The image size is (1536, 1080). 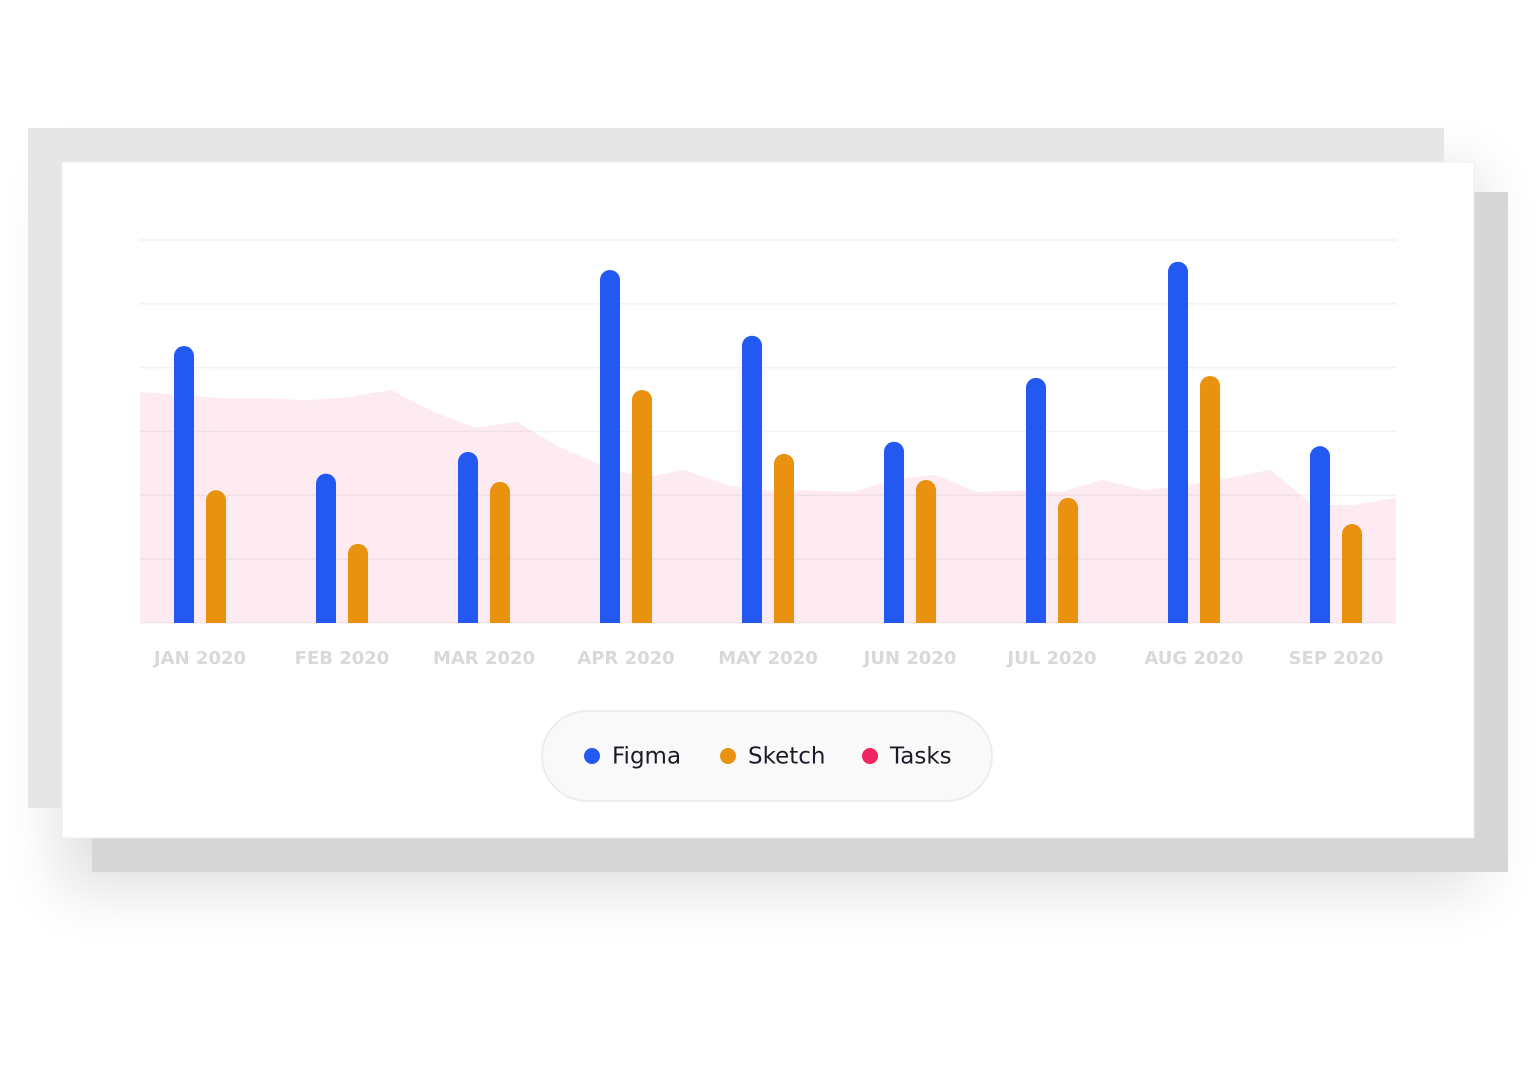 I want to click on x-tick-label: AUG 2020, so click(x=1193, y=658).